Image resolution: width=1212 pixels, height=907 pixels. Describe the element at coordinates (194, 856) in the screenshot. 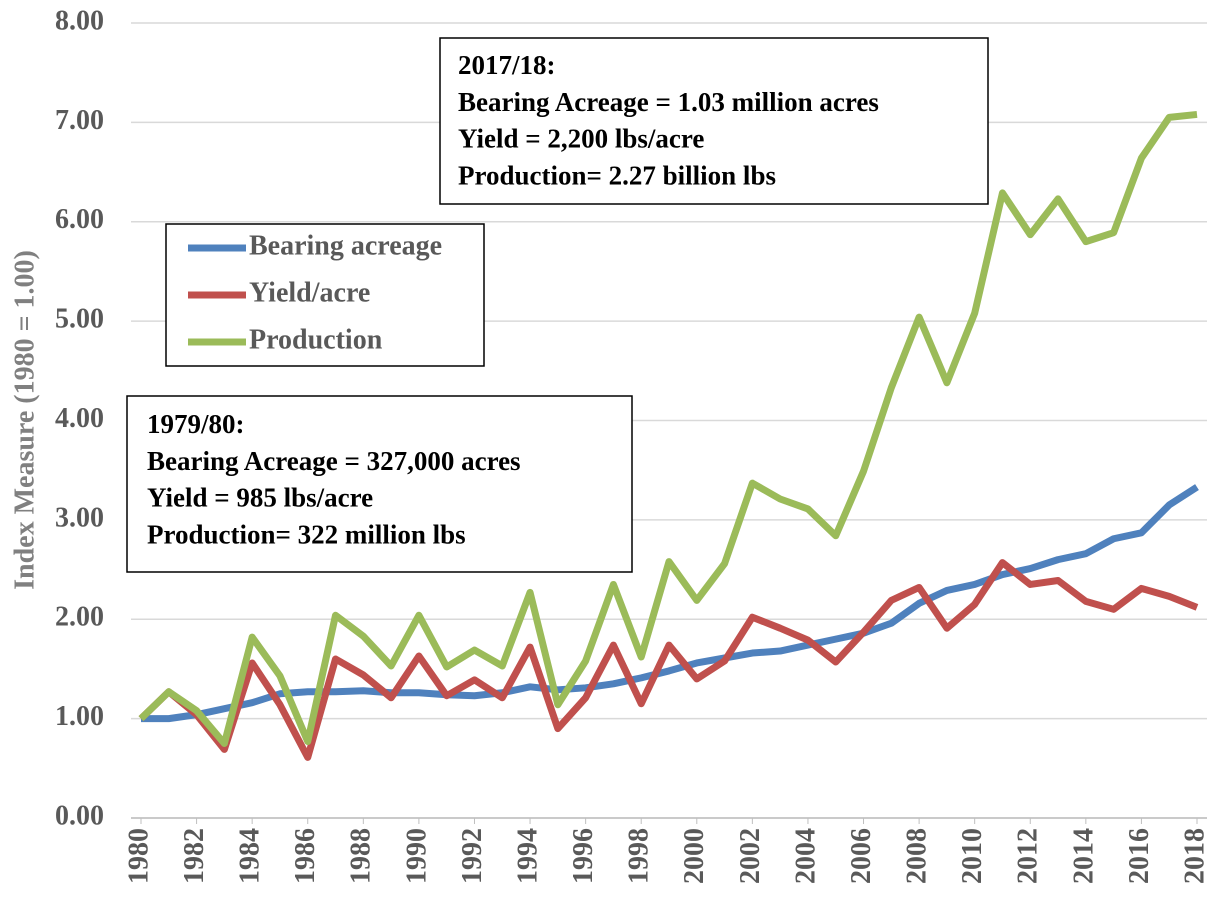

I see `x-tick-label: 1982` at that location.